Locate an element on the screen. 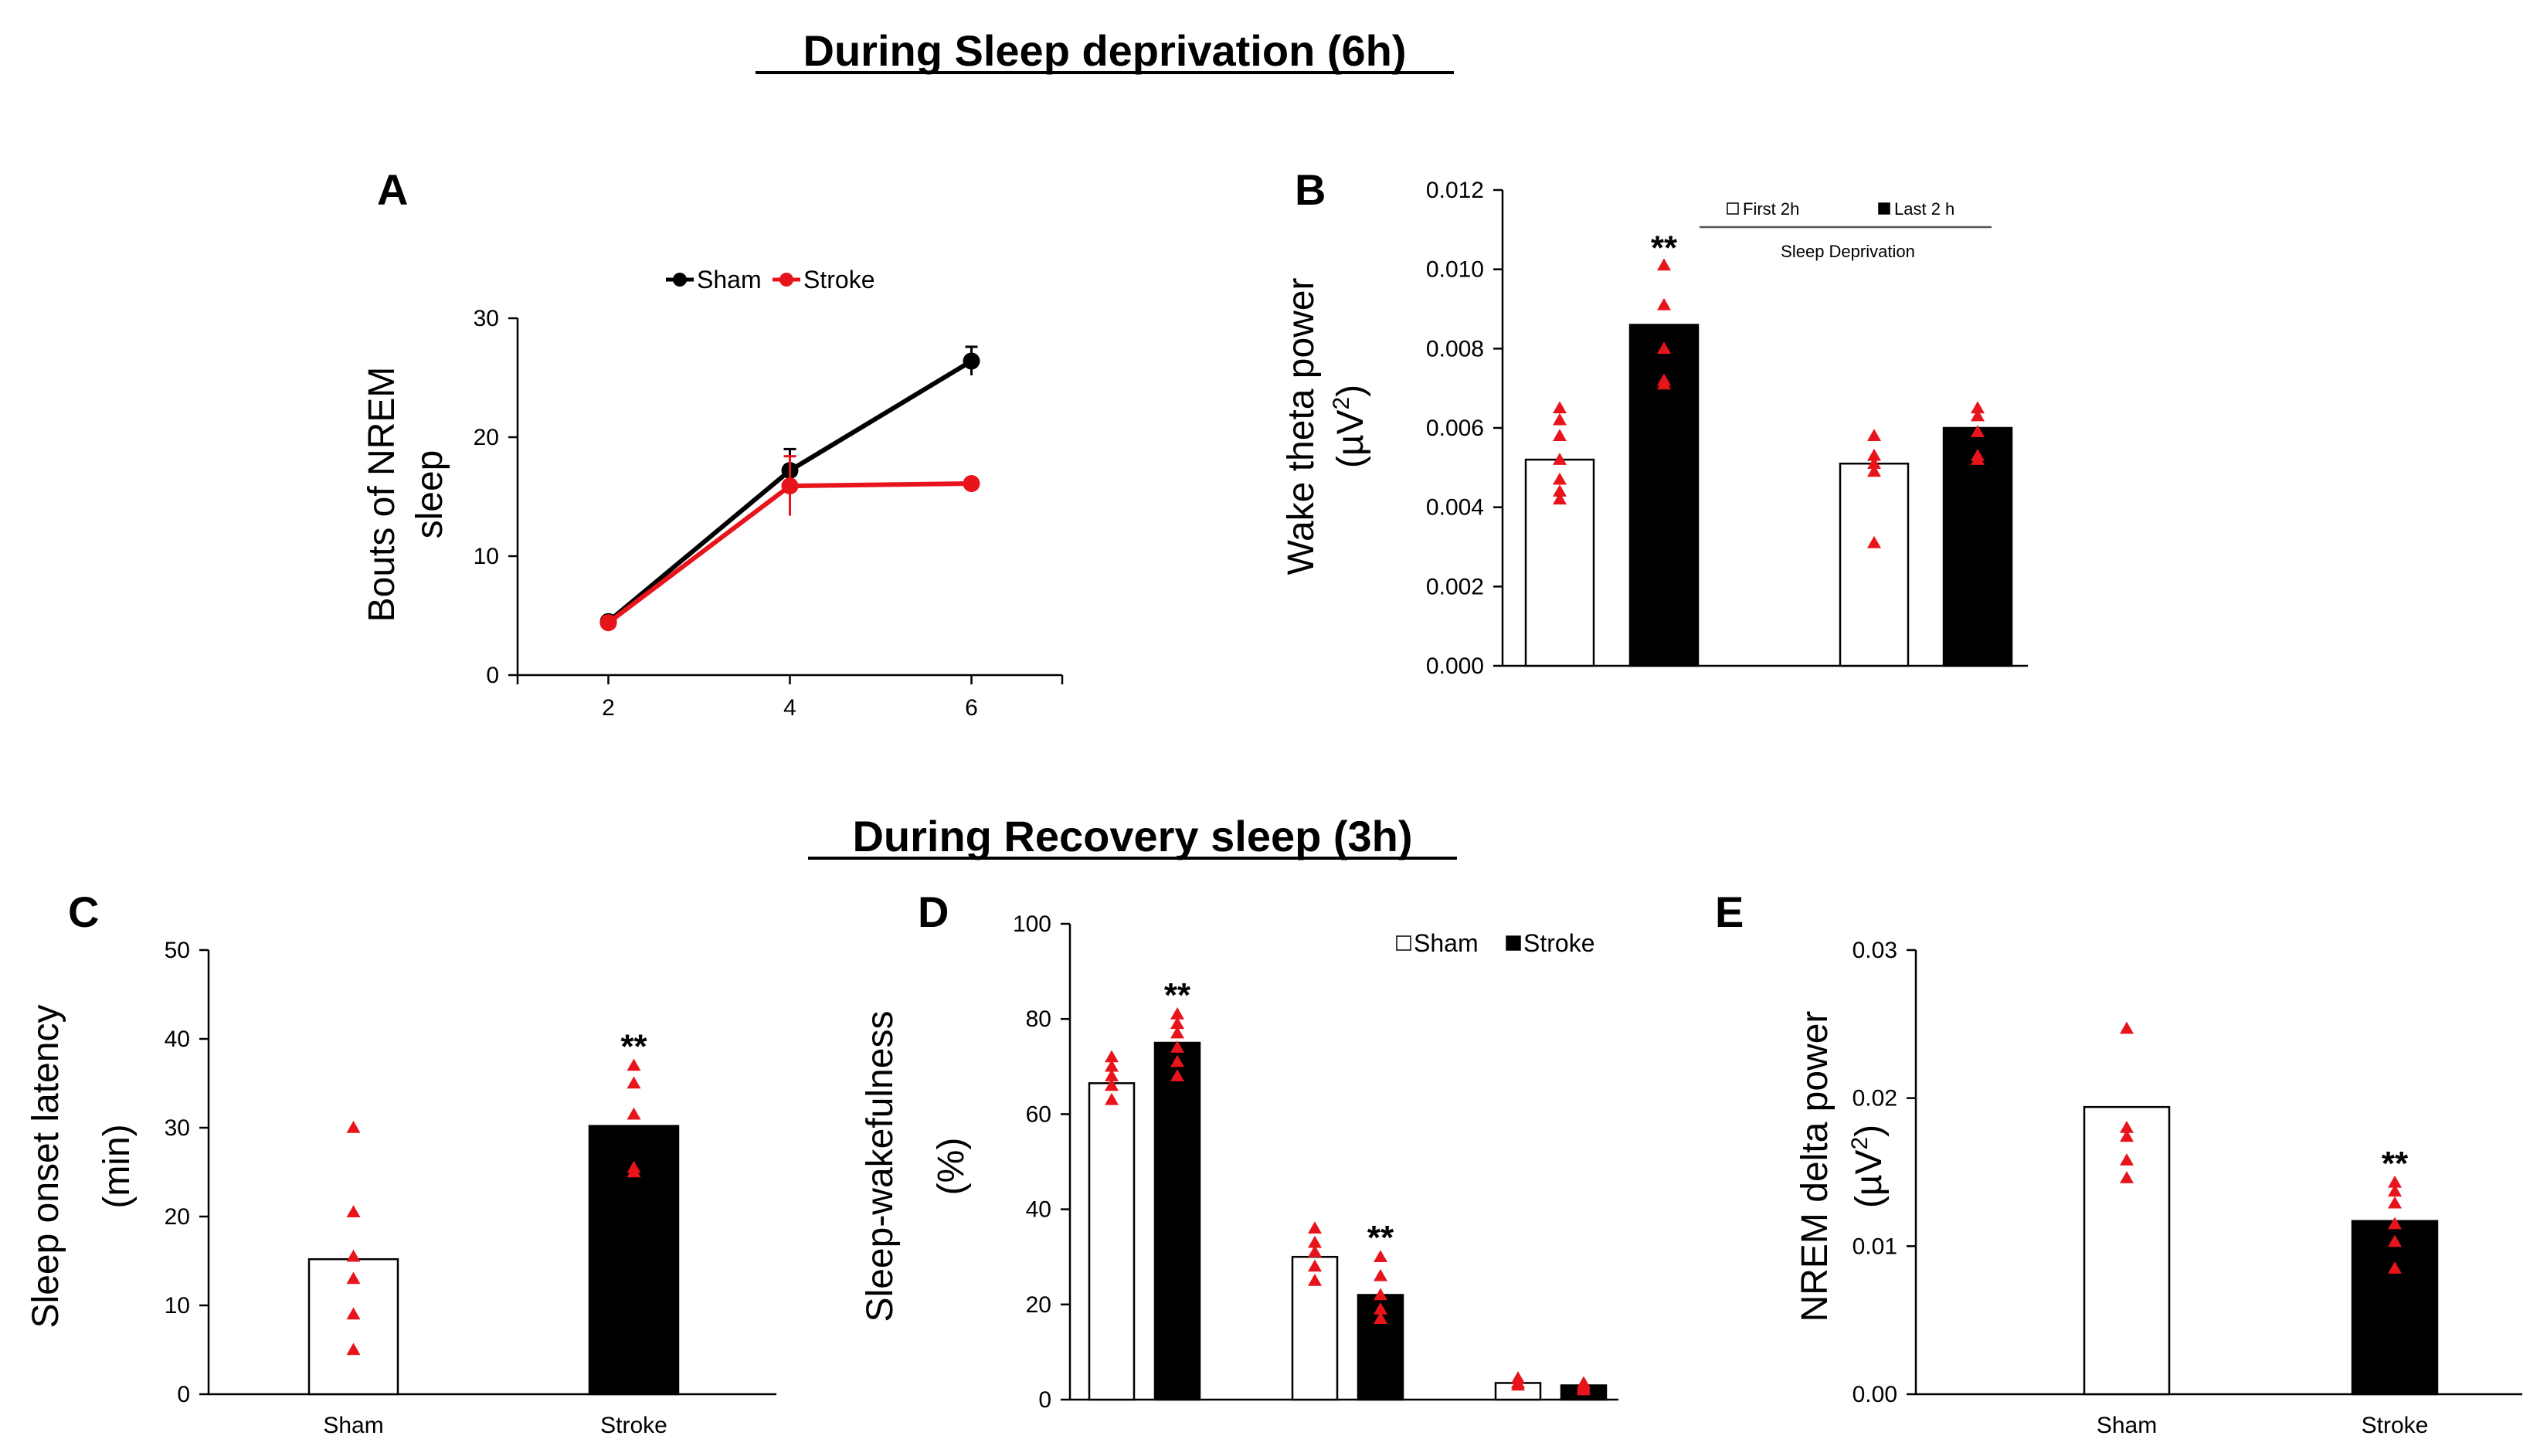 The height and width of the screenshot is (1456, 2530). panel-a-x-tick-label: 6 is located at coordinates (971, 708).